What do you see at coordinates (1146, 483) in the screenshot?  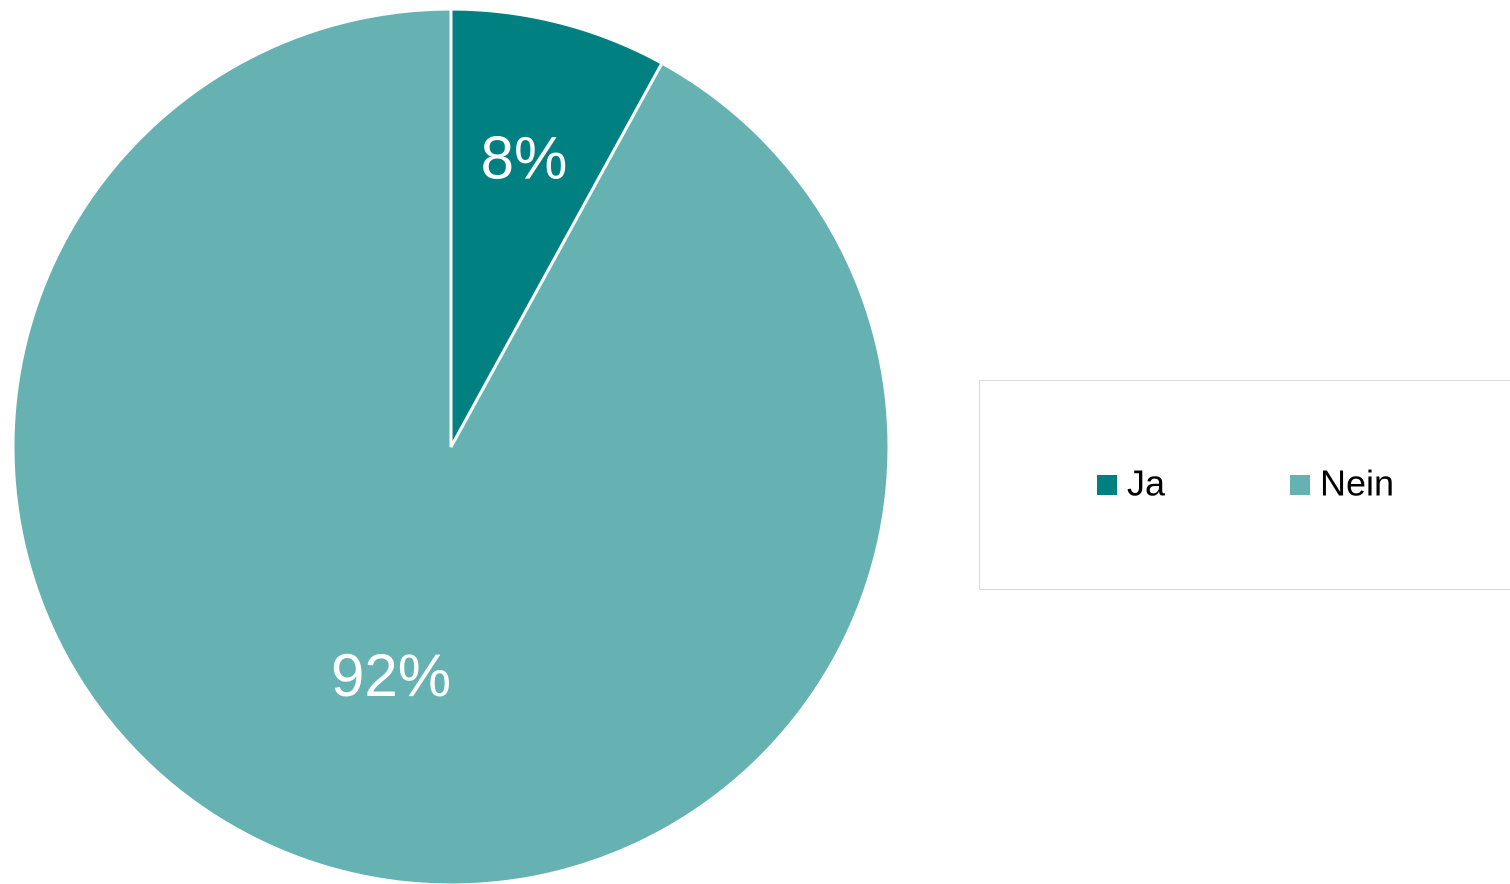 I see `legend-label: Ja` at bounding box center [1146, 483].